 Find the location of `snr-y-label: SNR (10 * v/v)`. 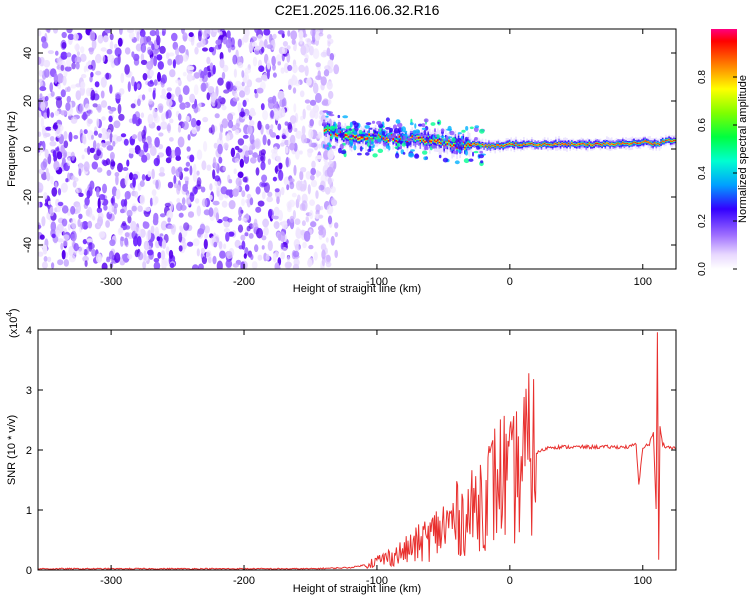

snr-y-label: SNR (10 * v/v) is located at coordinates (12, 450).